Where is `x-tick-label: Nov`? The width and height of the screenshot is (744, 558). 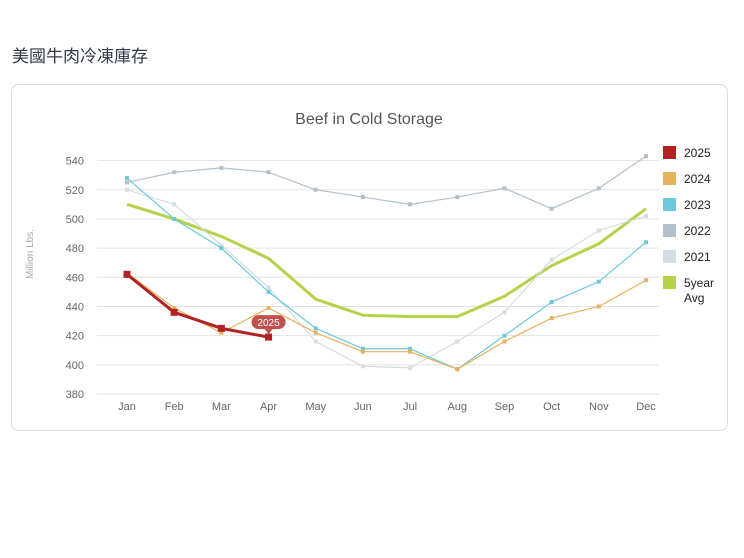
x-tick-label: Nov is located at coordinates (599, 407).